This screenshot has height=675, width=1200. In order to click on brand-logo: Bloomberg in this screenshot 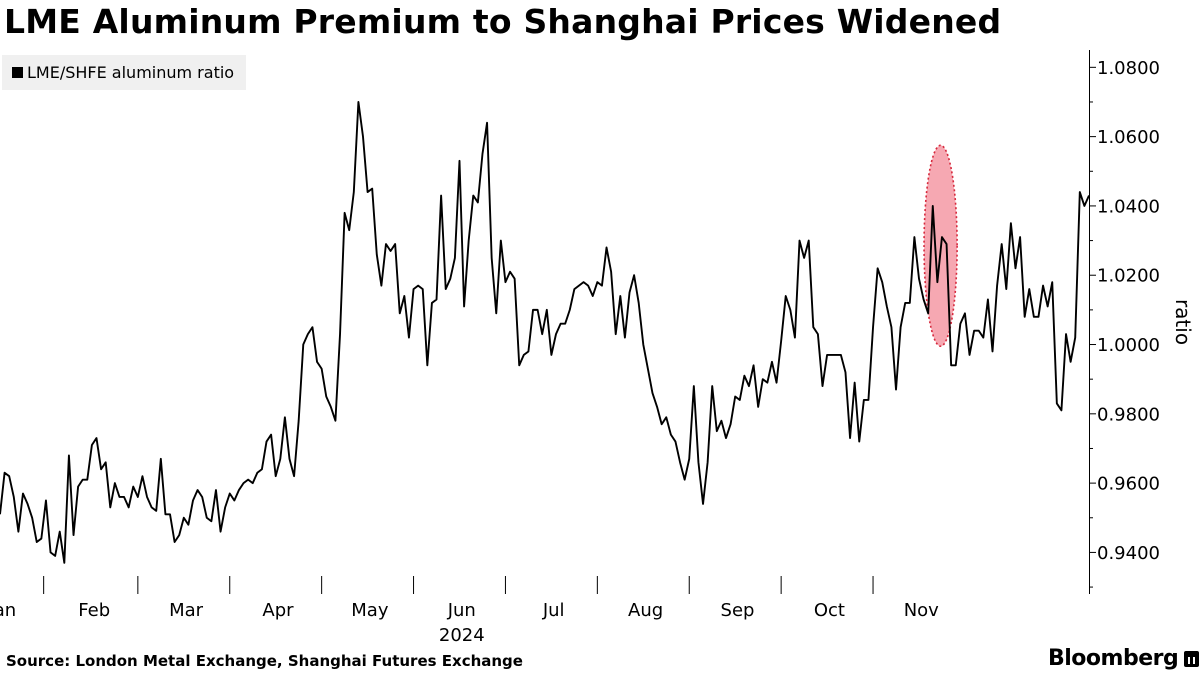, I will do `click(1124, 658)`.